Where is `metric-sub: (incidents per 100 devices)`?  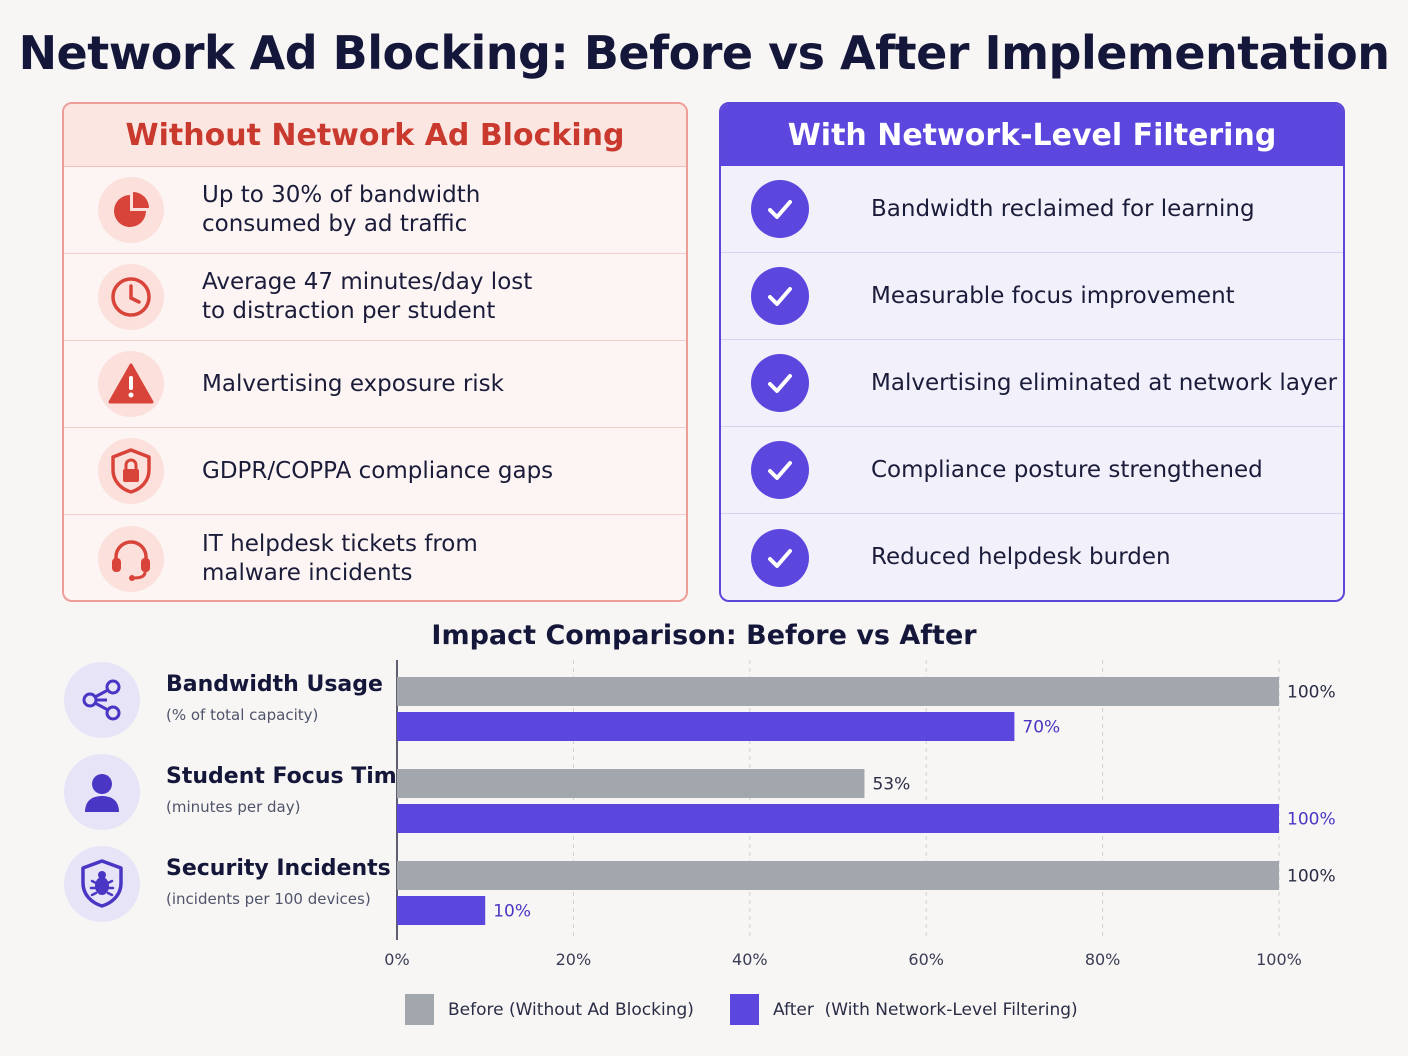
metric-sub: (incidents per 100 devices) is located at coordinates (268, 899).